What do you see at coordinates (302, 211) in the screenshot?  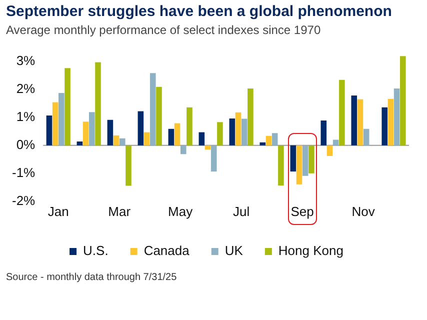 I see `x-tick-label: Sep` at bounding box center [302, 211].